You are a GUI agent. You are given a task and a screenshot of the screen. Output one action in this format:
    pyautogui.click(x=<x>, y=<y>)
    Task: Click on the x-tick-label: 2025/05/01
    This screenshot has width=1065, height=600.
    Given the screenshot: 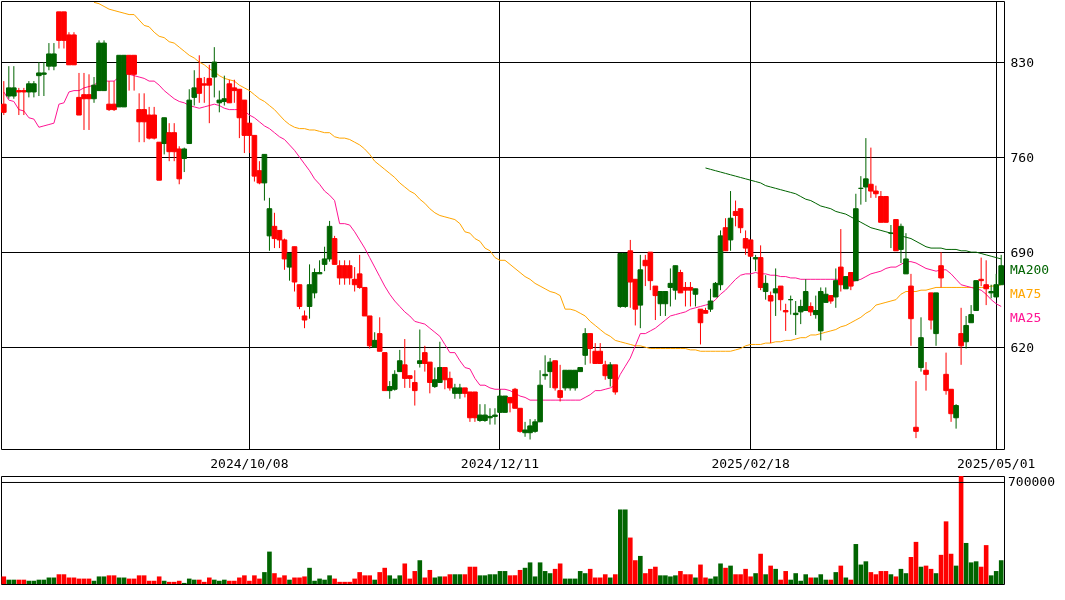 What is the action you would take?
    pyautogui.click(x=996, y=463)
    